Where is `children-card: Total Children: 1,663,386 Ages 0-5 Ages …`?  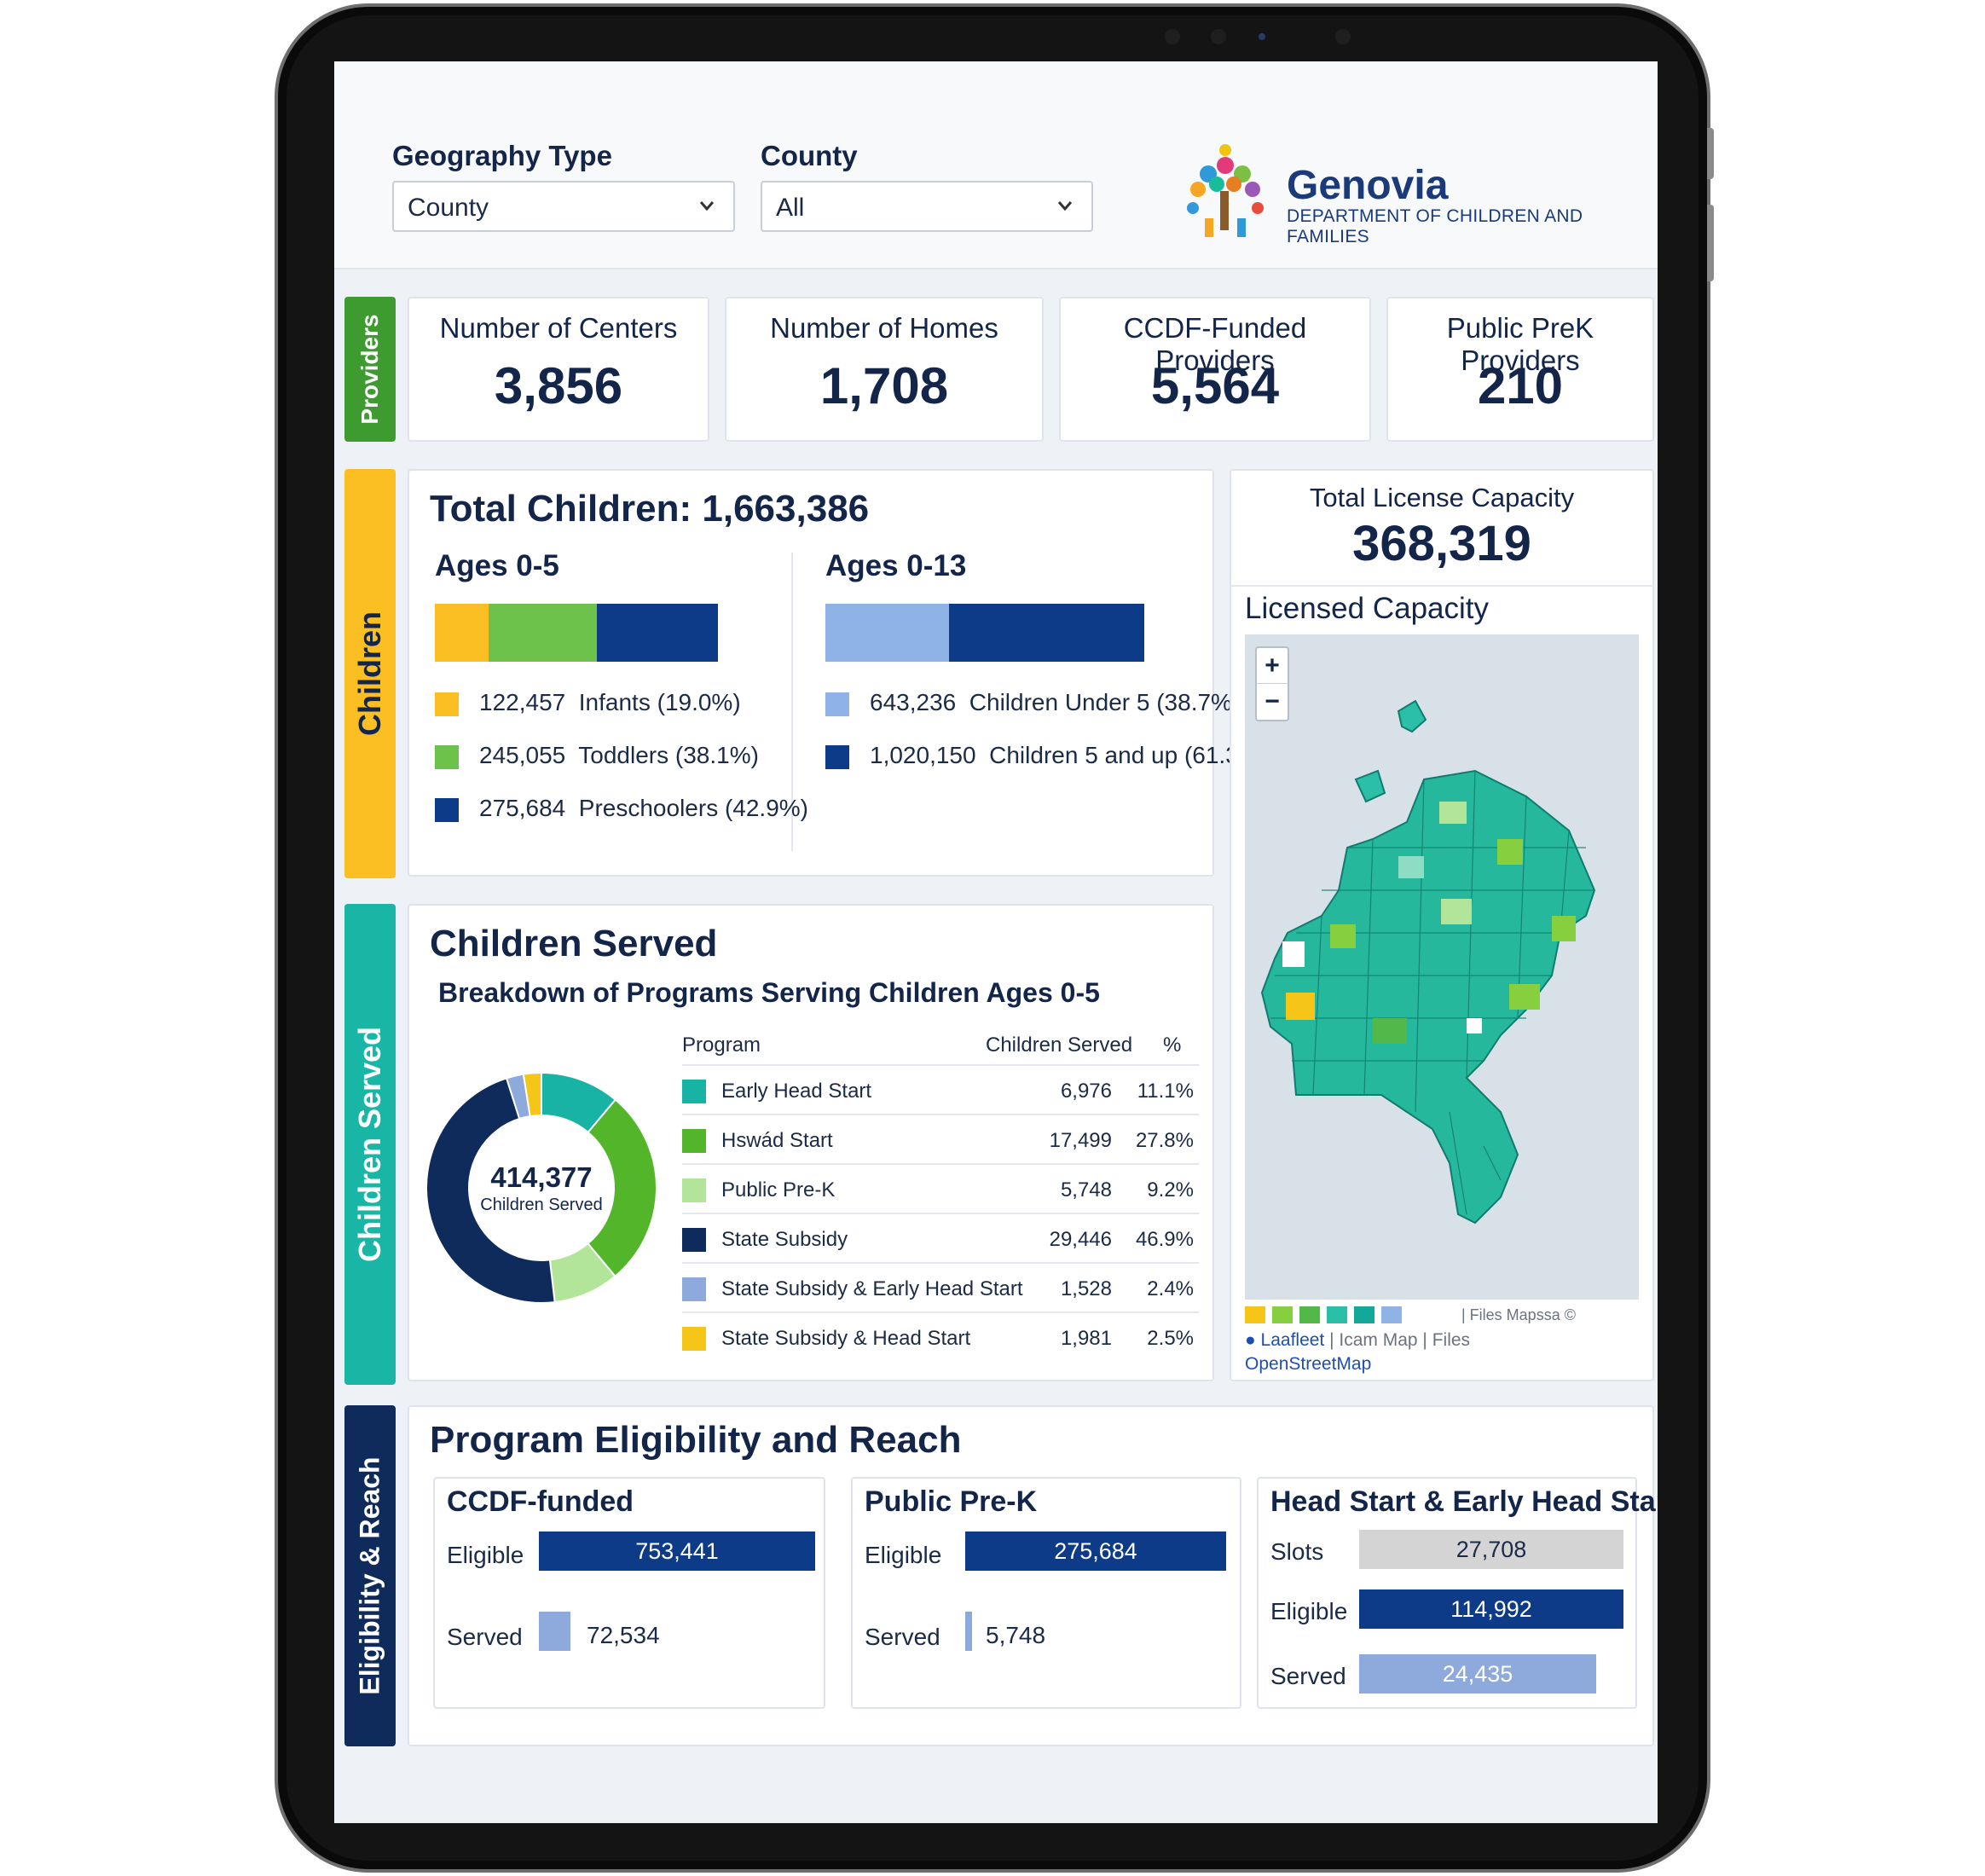
children-card: Total Children: 1,663,386 Ages 0-5 Ages … is located at coordinates (838, 673).